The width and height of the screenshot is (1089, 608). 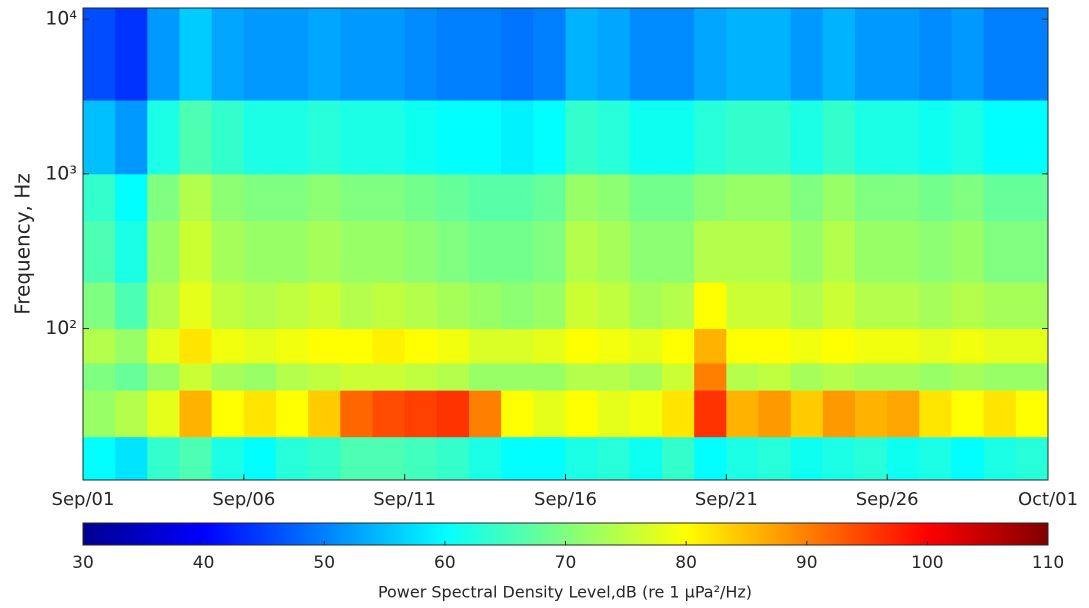 What do you see at coordinates (23, 244) in the screenshot?
I see `y-axis-label: Frequency, Hz` at bounding box center [23, 244].